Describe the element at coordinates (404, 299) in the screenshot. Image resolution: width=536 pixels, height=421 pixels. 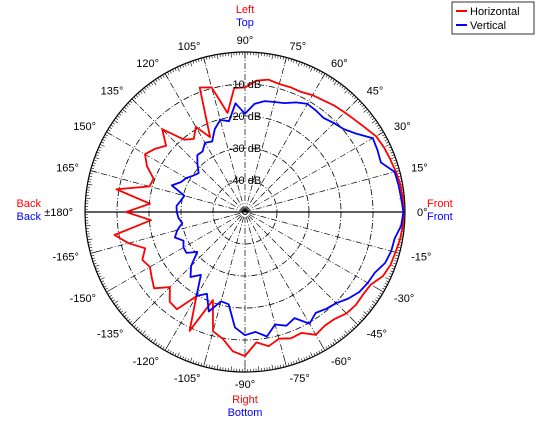
I see `angle-label: -30°` at that location.